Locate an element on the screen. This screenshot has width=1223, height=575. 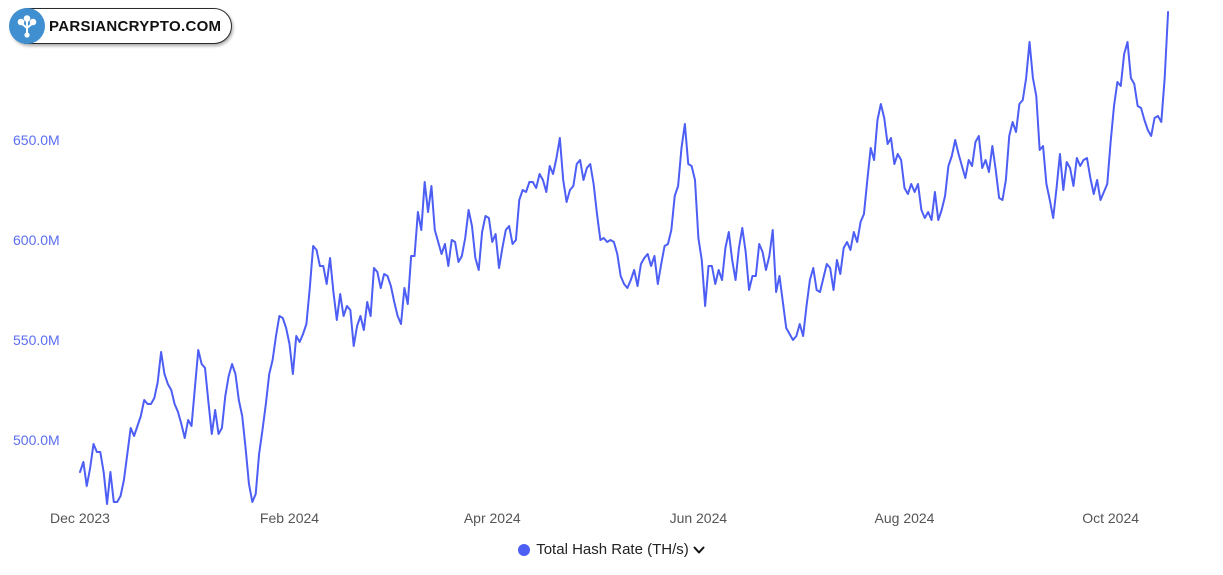
legend-item-total-hash-rate: Total Hash Rate (TH/s) is located at coordinates (611, 549).